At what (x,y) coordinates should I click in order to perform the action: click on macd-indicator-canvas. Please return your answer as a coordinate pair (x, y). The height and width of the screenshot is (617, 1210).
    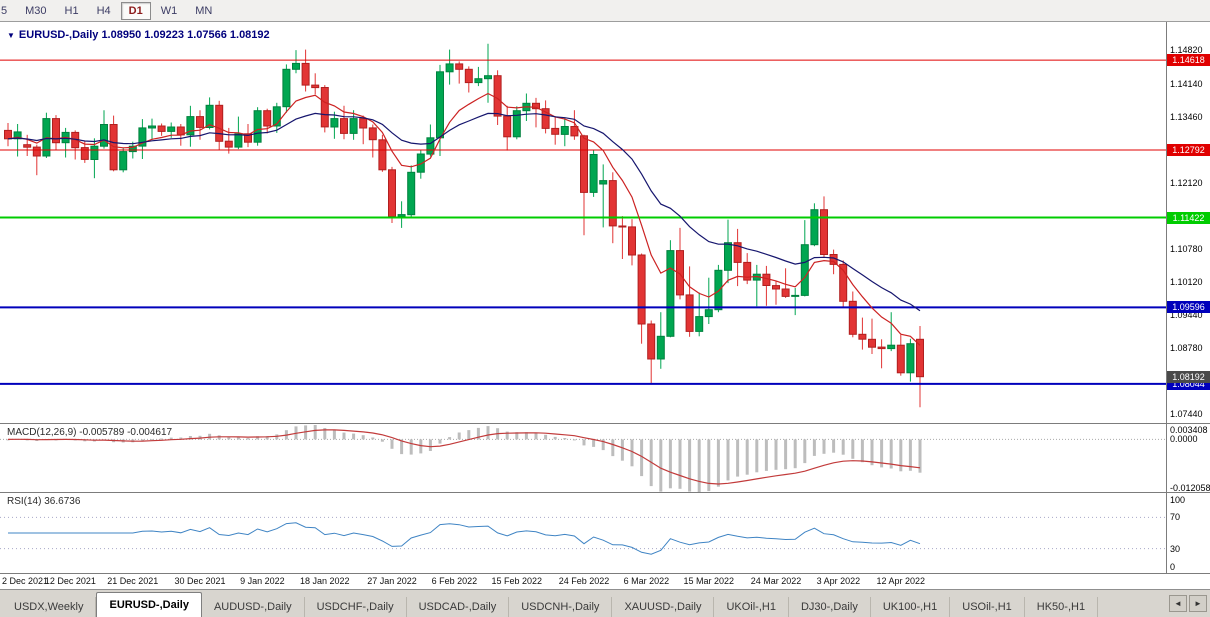
    Looking at the image, I should click on (583, 458).